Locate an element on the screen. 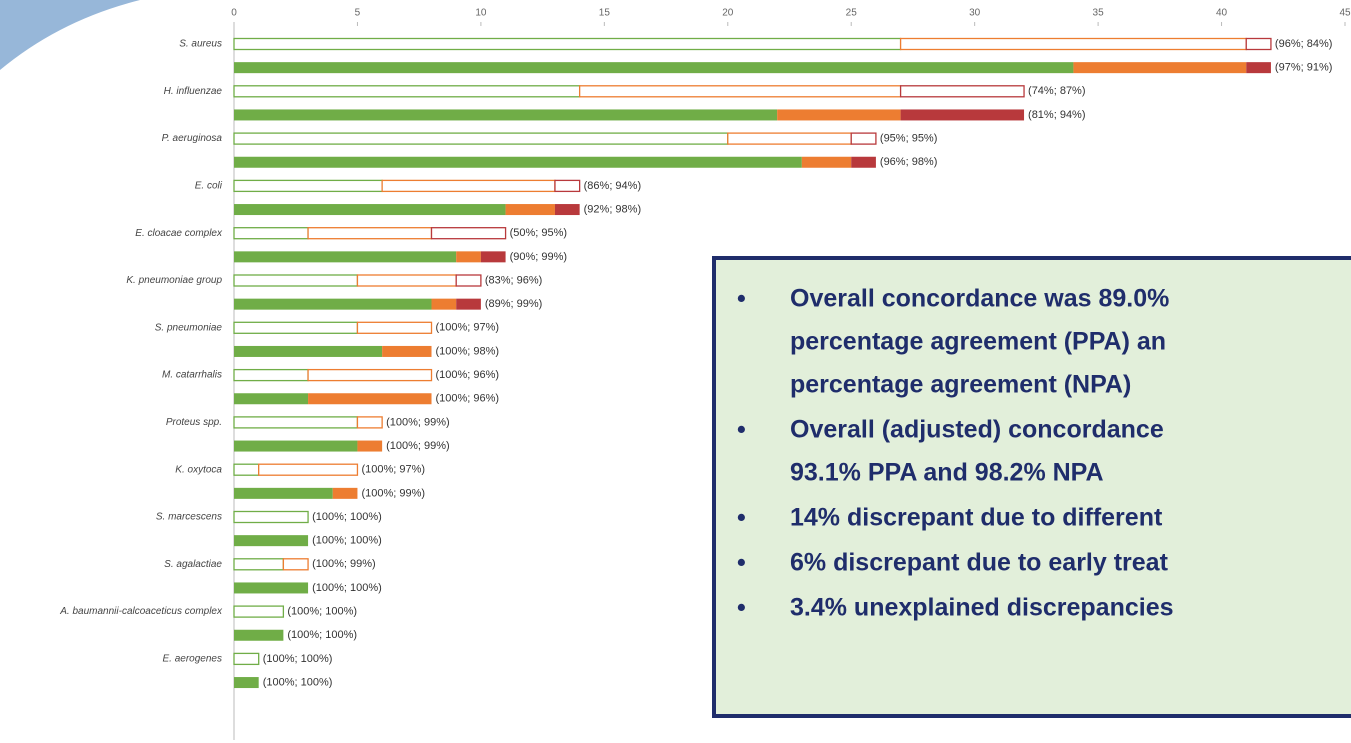  bar-annotation: (95%; 95%) is located at coordinates (908, 139).